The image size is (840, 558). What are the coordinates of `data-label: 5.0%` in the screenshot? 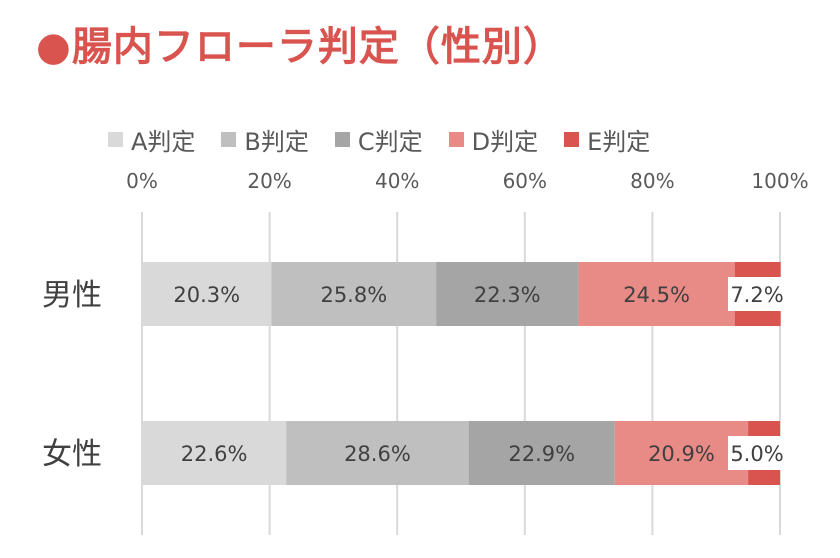 It's located at (756, 454).